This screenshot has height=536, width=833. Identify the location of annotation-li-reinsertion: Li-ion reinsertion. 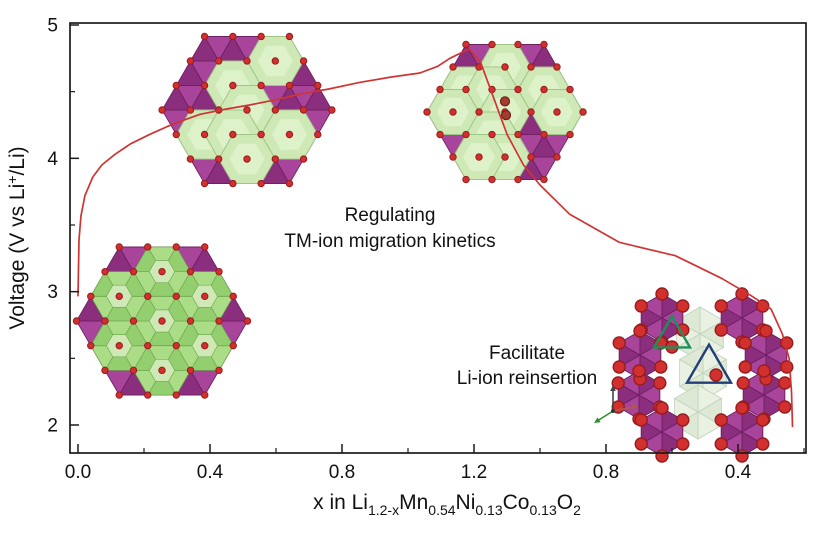
(527, 378).